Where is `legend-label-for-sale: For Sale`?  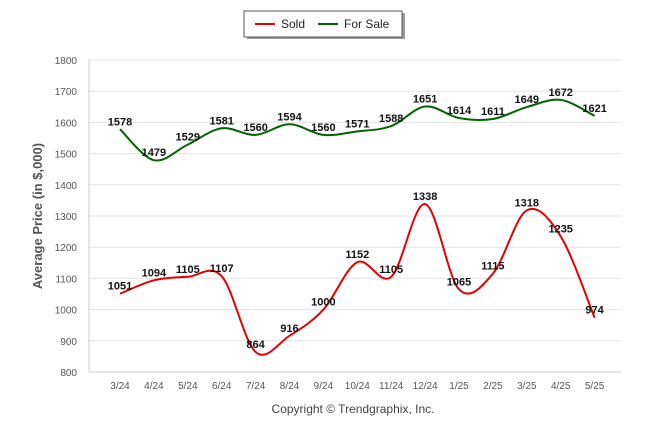 legend-label-for-sale: For Sale is located at coordinates (367, 24).